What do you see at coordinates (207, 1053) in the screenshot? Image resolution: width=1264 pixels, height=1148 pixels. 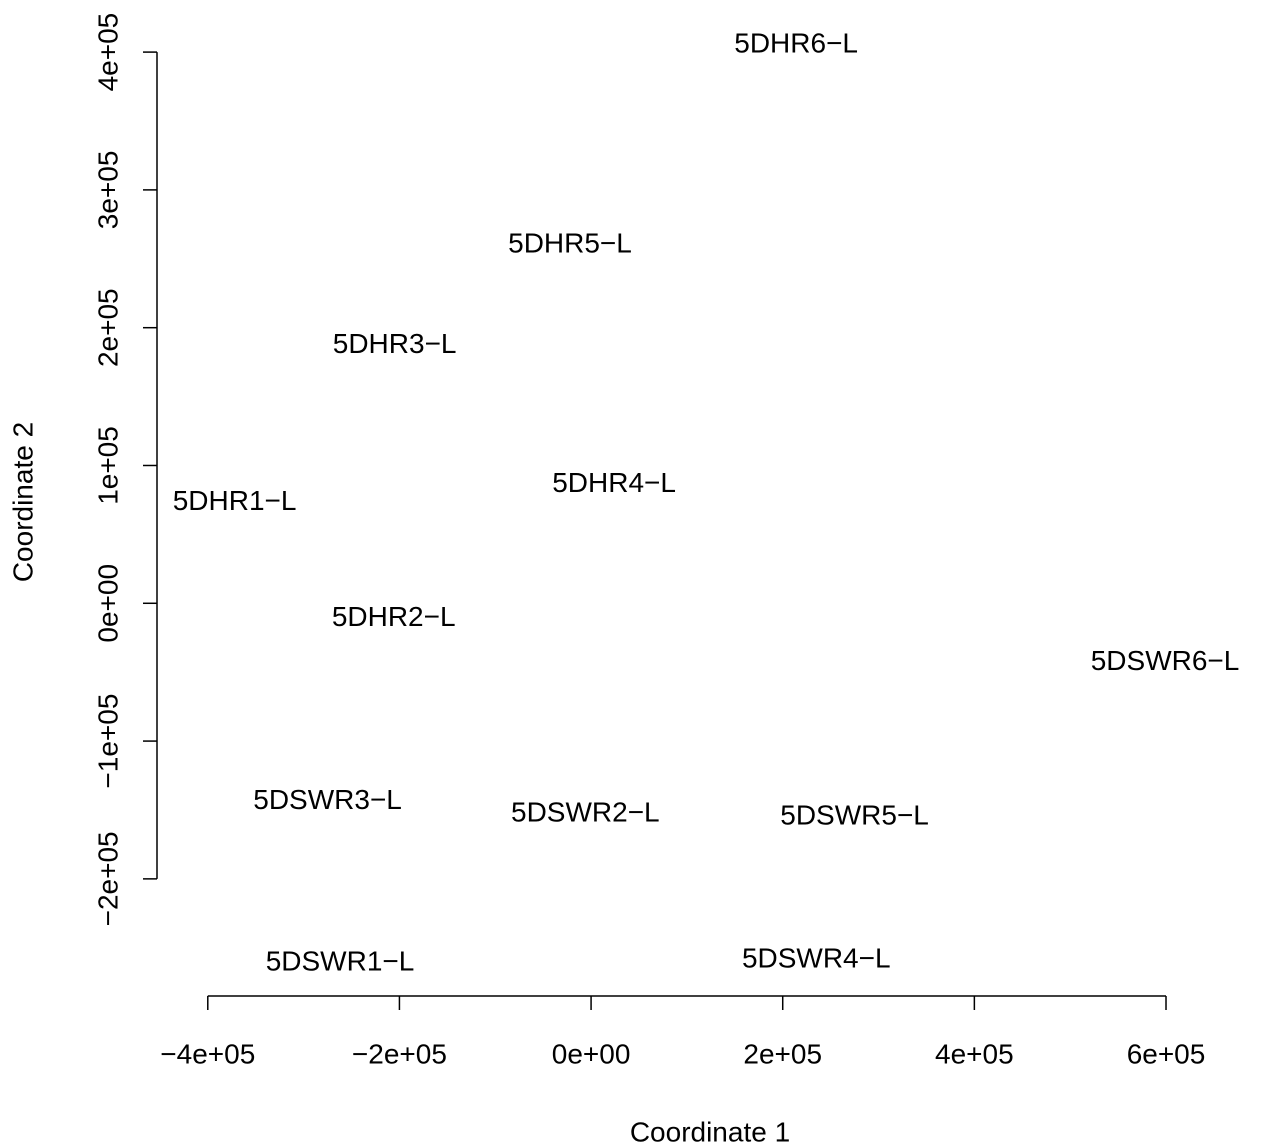 I see `x-tick-label: −4e+05` at bounding box center [207, 1053].